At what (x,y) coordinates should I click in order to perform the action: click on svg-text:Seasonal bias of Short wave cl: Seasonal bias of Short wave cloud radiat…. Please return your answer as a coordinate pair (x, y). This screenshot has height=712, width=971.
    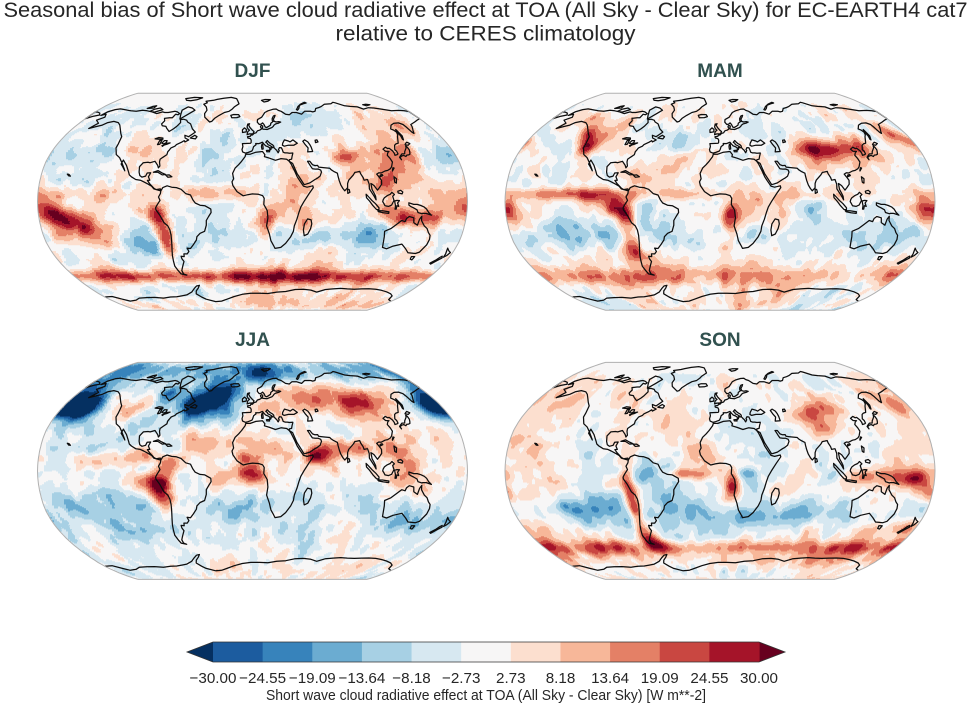
    Looking at the image, I should click on (486, 11).